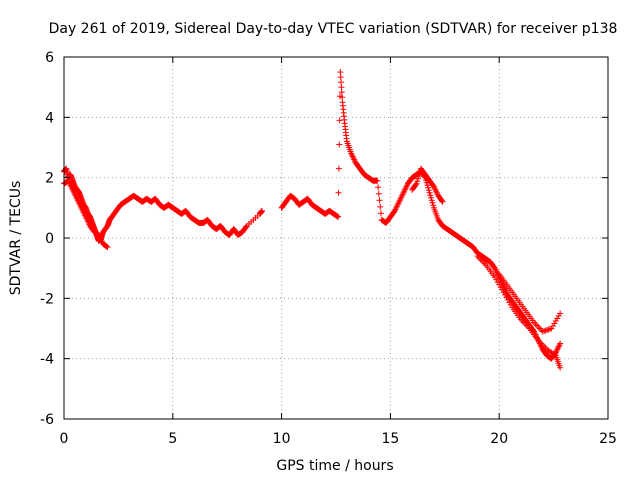 This screenshot has height=480, width=640. What do you see at coordinates (282, 439) in the screenshot?
I see `x-tick-label: 10` at bounding box center [282, 439].